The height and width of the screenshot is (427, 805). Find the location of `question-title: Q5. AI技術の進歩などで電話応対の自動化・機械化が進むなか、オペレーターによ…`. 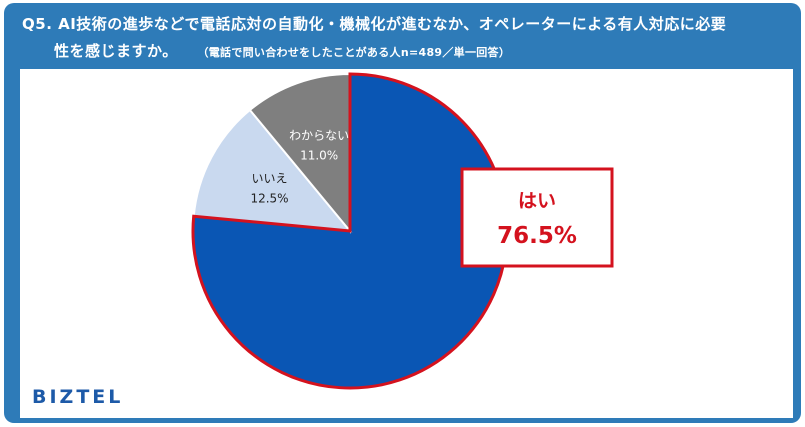

question-title: Q5. AI技術の進歩などで電話応対の自動化・機械化が進むなか、オペレーターによ… is located at coordinates (407, 38).